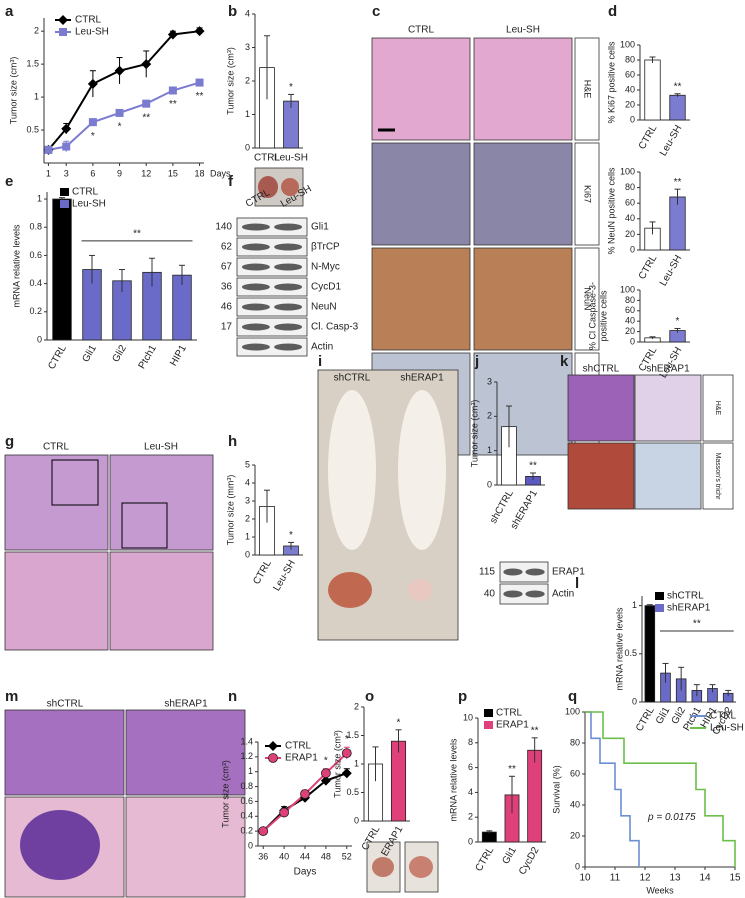  What do you see at coordinates (572, 696) in the screenshot?
I see `panel-label: q` at bounding box center [572, 696].